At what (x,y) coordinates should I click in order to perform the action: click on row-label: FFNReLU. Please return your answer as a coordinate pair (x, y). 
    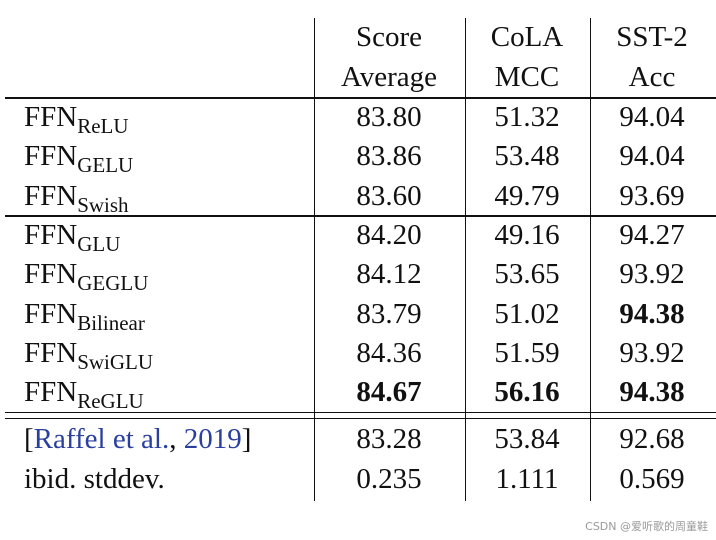
    Looking at the image, I should click on (76, 118).